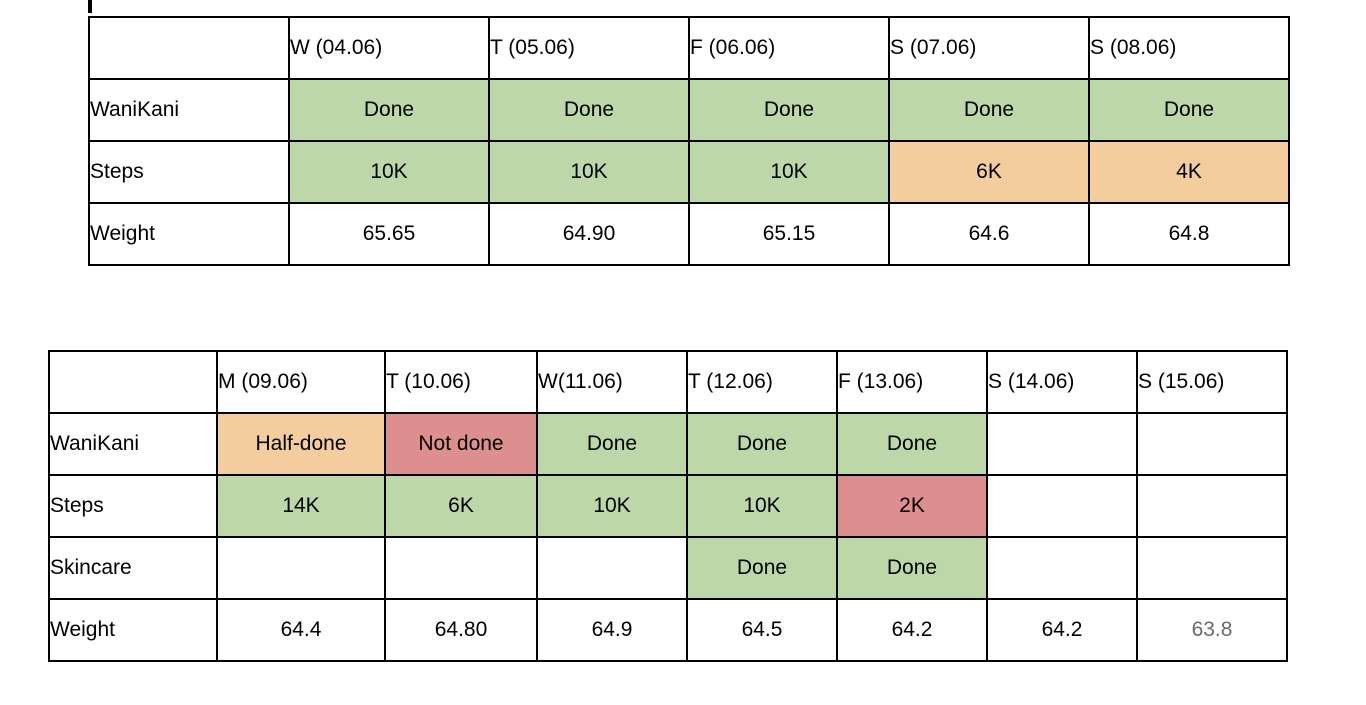 This screenshot has width=1366, height=705. What do you see at coordinates (1212, 382) in the screenshot?
I see `column-header-cell: S (15.06)` at bounding box center [1212, 382].